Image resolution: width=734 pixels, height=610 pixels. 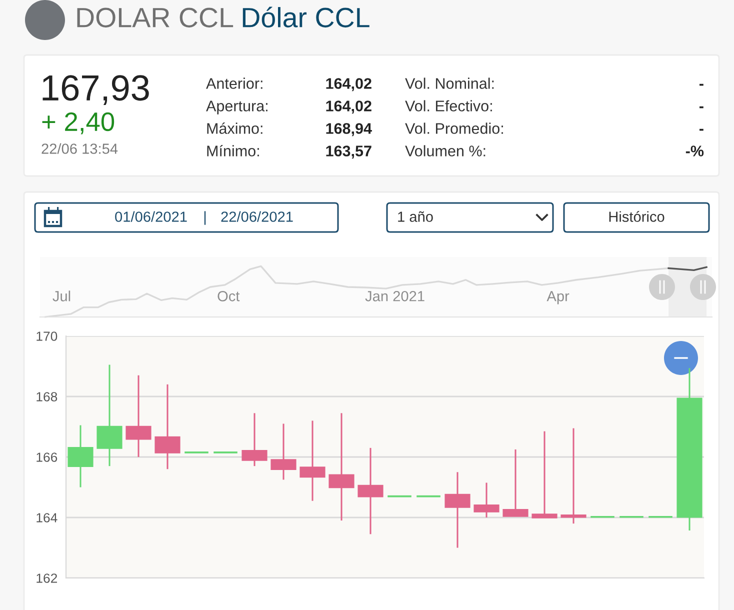 I want to click on x-tick-label: Apr, so click(x=558, y=297).